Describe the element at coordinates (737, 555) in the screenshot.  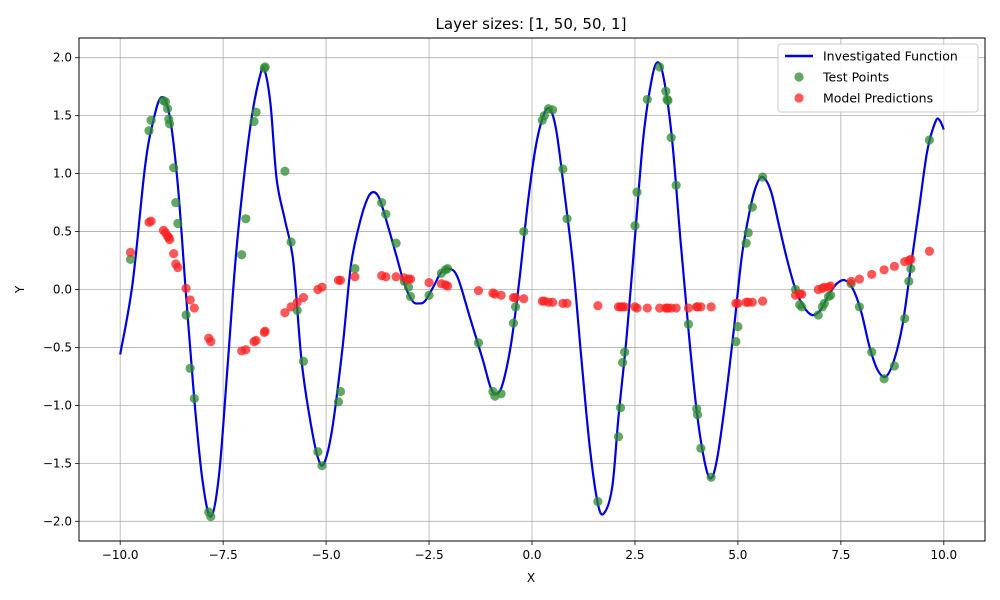
I see `x-tick-label: 5.0` at that location.